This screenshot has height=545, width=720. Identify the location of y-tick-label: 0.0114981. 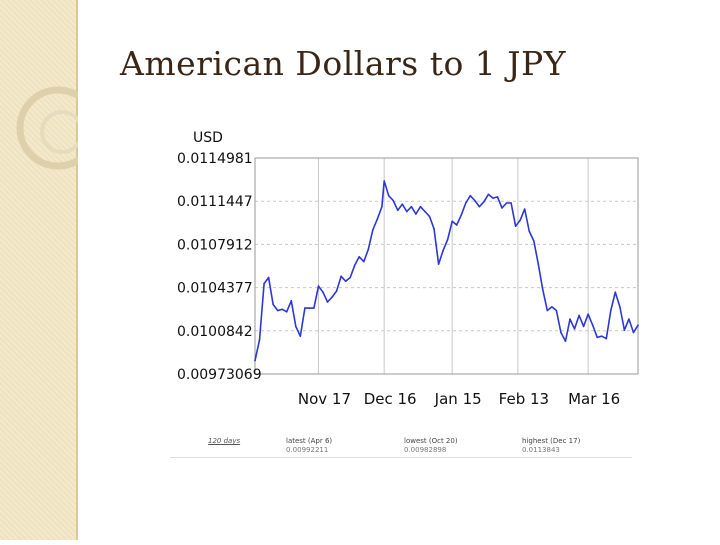
(215, 159).